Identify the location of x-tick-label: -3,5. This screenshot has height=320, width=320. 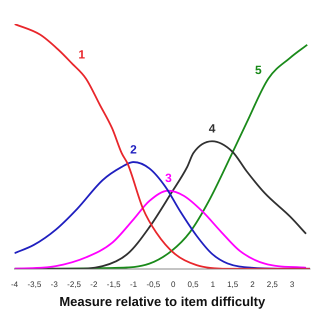
(34, 284).